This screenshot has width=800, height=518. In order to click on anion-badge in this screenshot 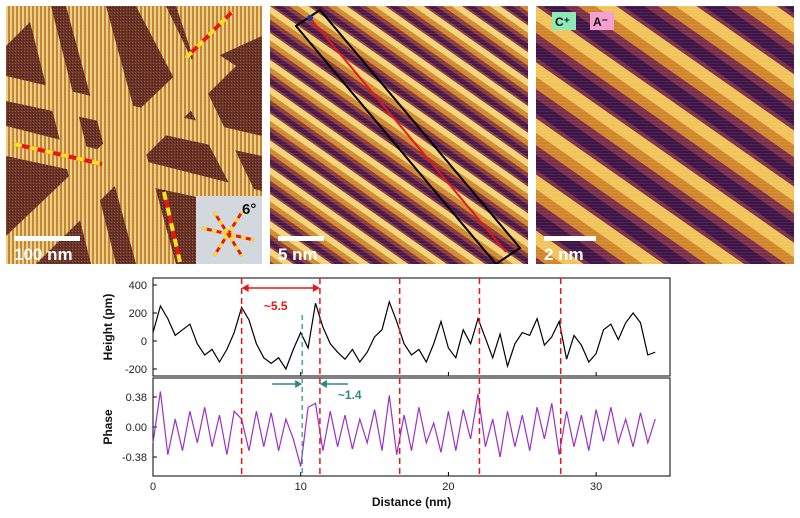, I will do `click(602, 21)`.